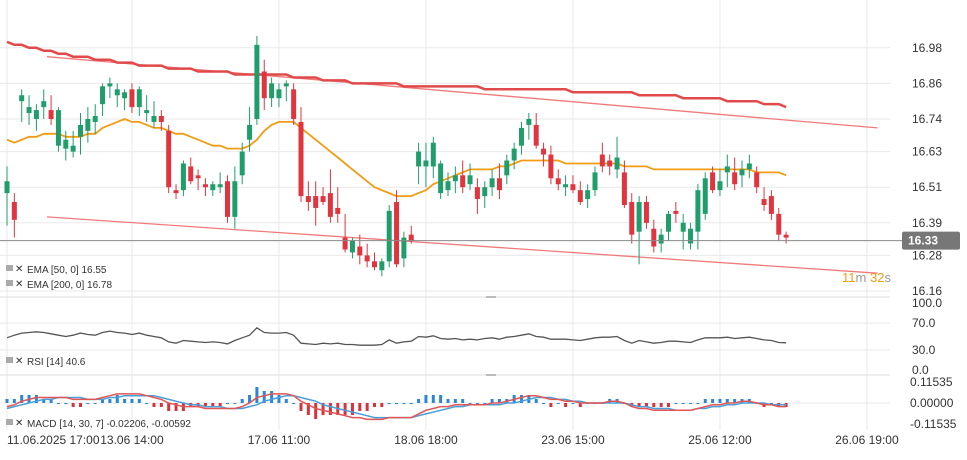 The image size is (967, 460). I want to click on legend-ema200: ✕ EMA [200, 0] 16.78, so click(59, 285).